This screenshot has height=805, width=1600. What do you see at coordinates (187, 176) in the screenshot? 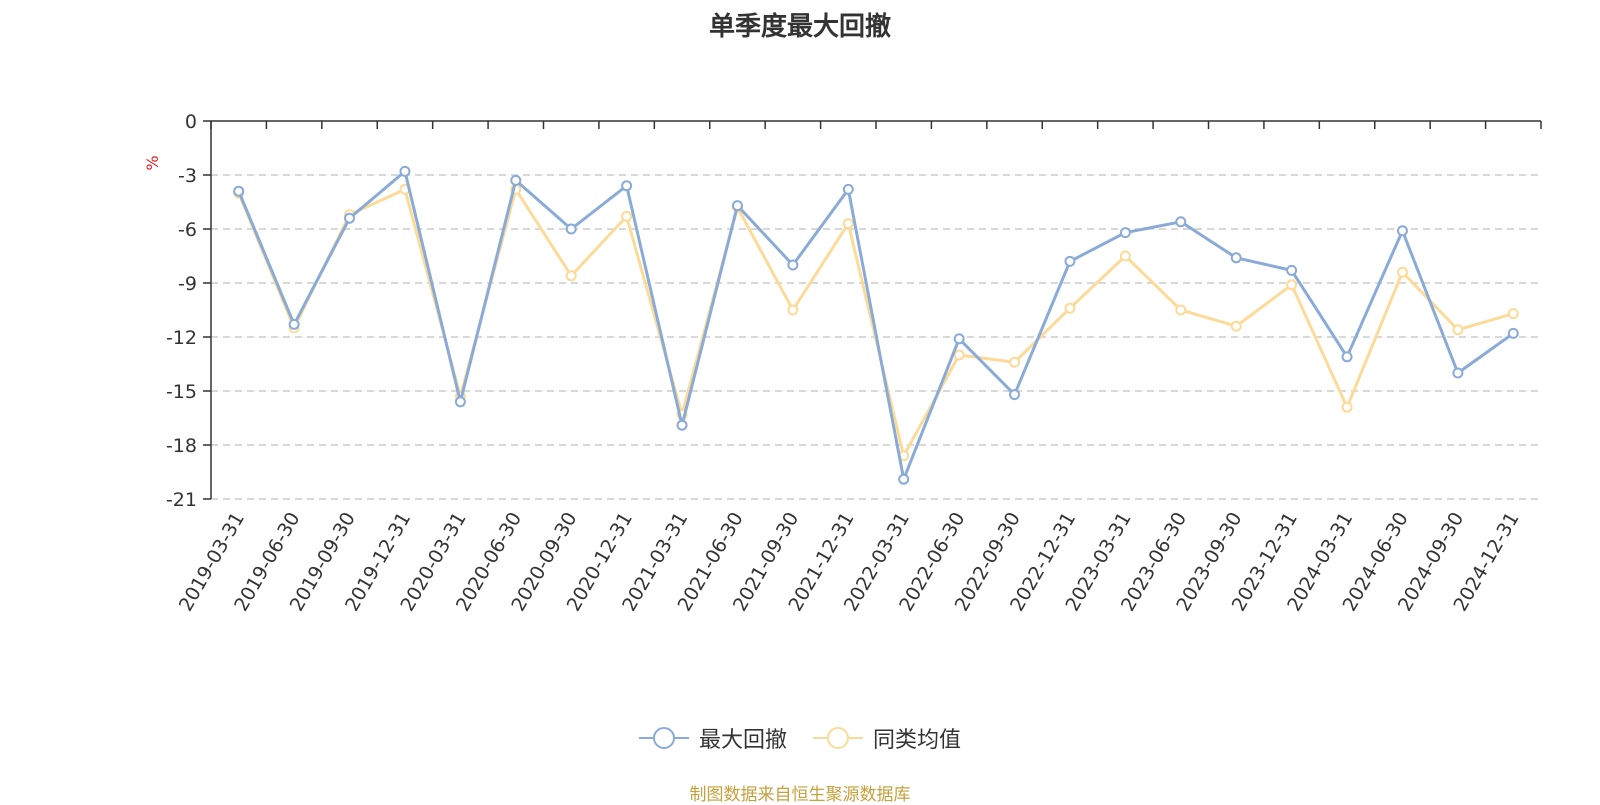
I see `y-tick-label: -3` at bounding box center [187, 176].